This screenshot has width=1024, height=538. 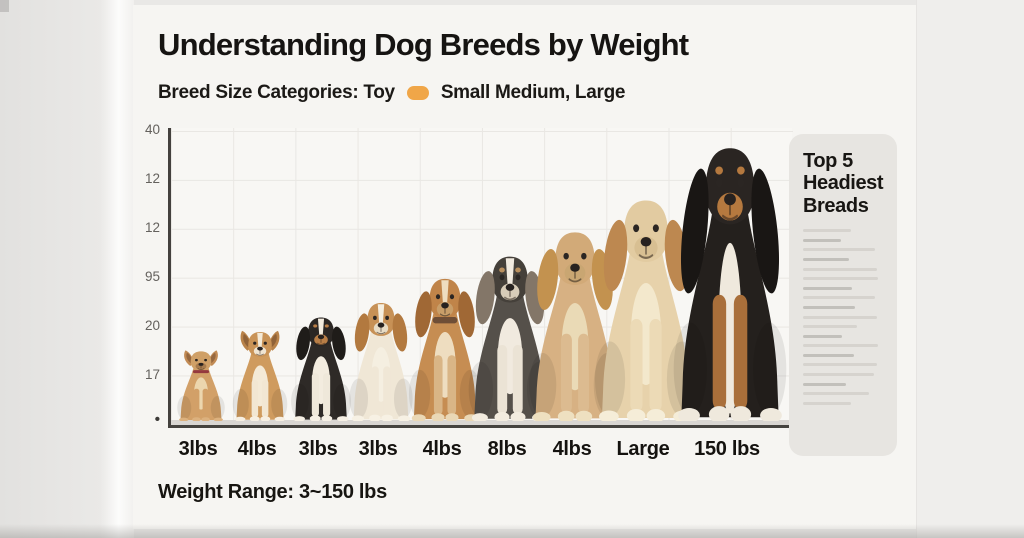 What do you see at coordinates (272, 492) in the screenshot?
I see `weight-range-text: Weight Range: 3~150 lbs` at bounding box center [272, 492].